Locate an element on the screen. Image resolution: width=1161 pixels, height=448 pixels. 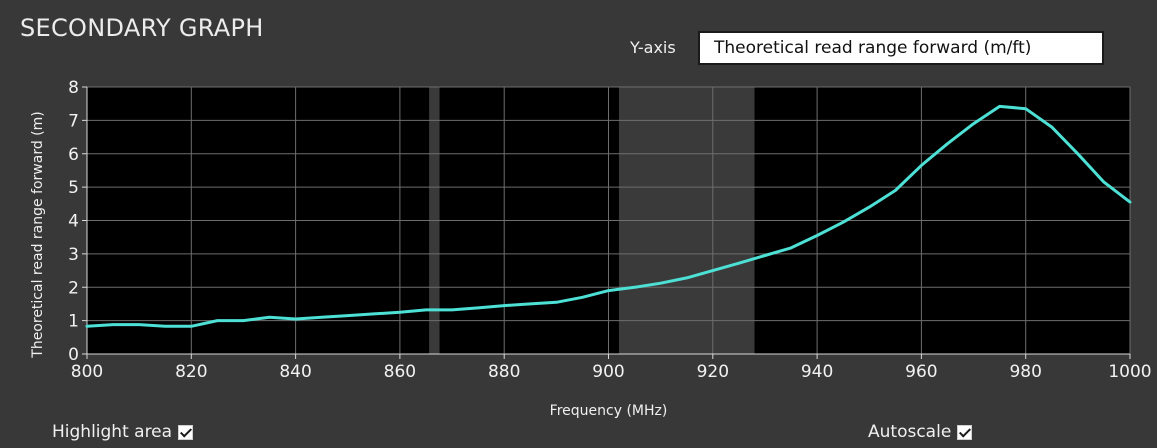
y-axis-label: Y-axis is located at coordinates (653, 47).